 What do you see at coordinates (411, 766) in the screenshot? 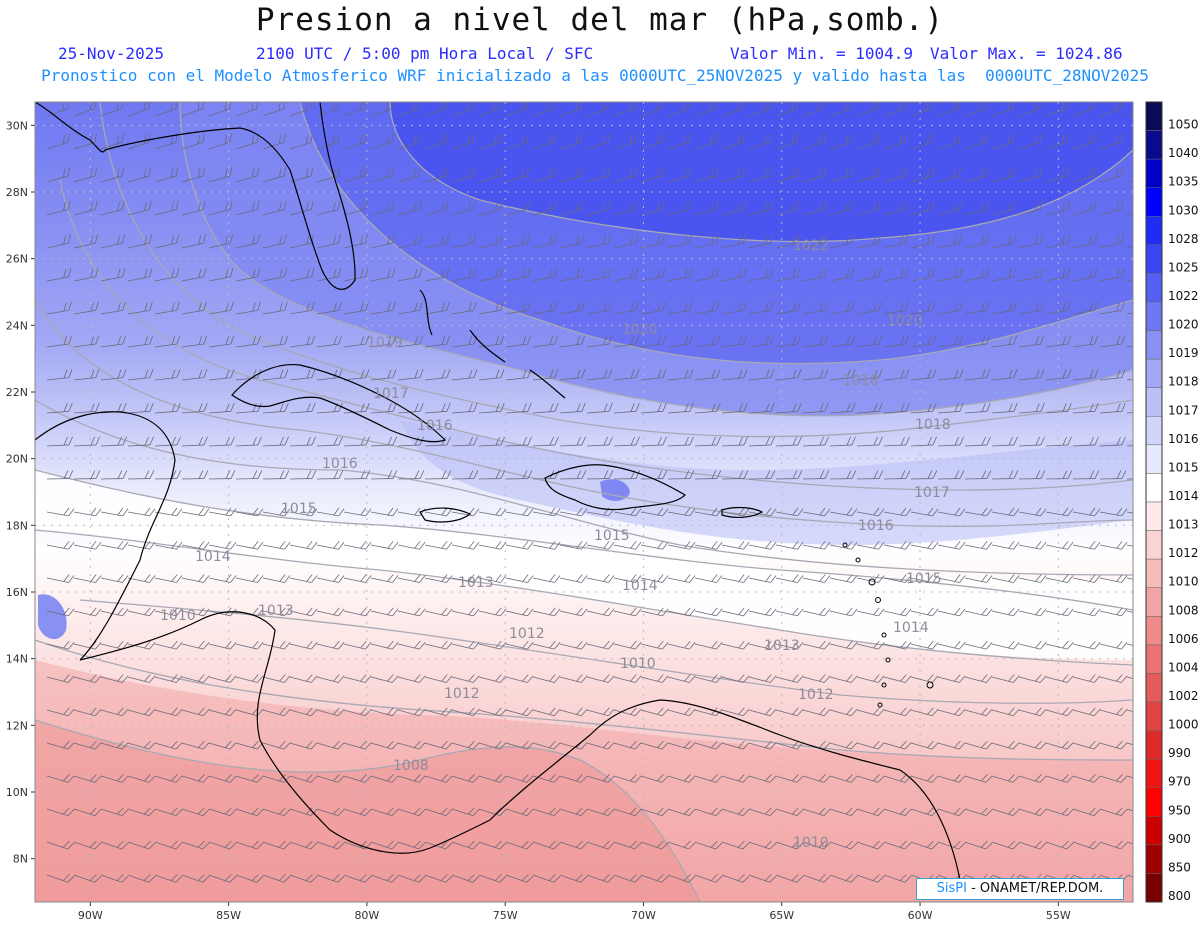
I see `isobar-label: 1008` at bounding box center [411, 766].